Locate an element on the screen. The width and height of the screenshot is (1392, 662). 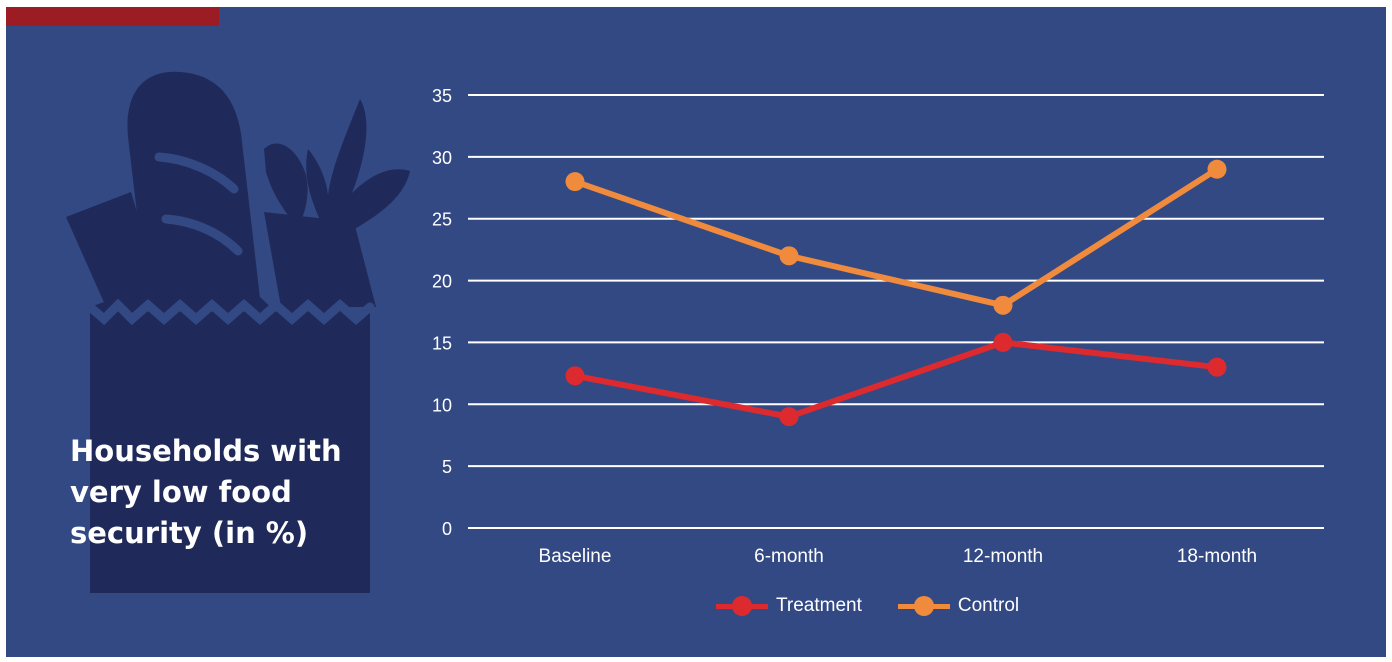
y-tick-label: 35 is located at coordinates (442, 96).